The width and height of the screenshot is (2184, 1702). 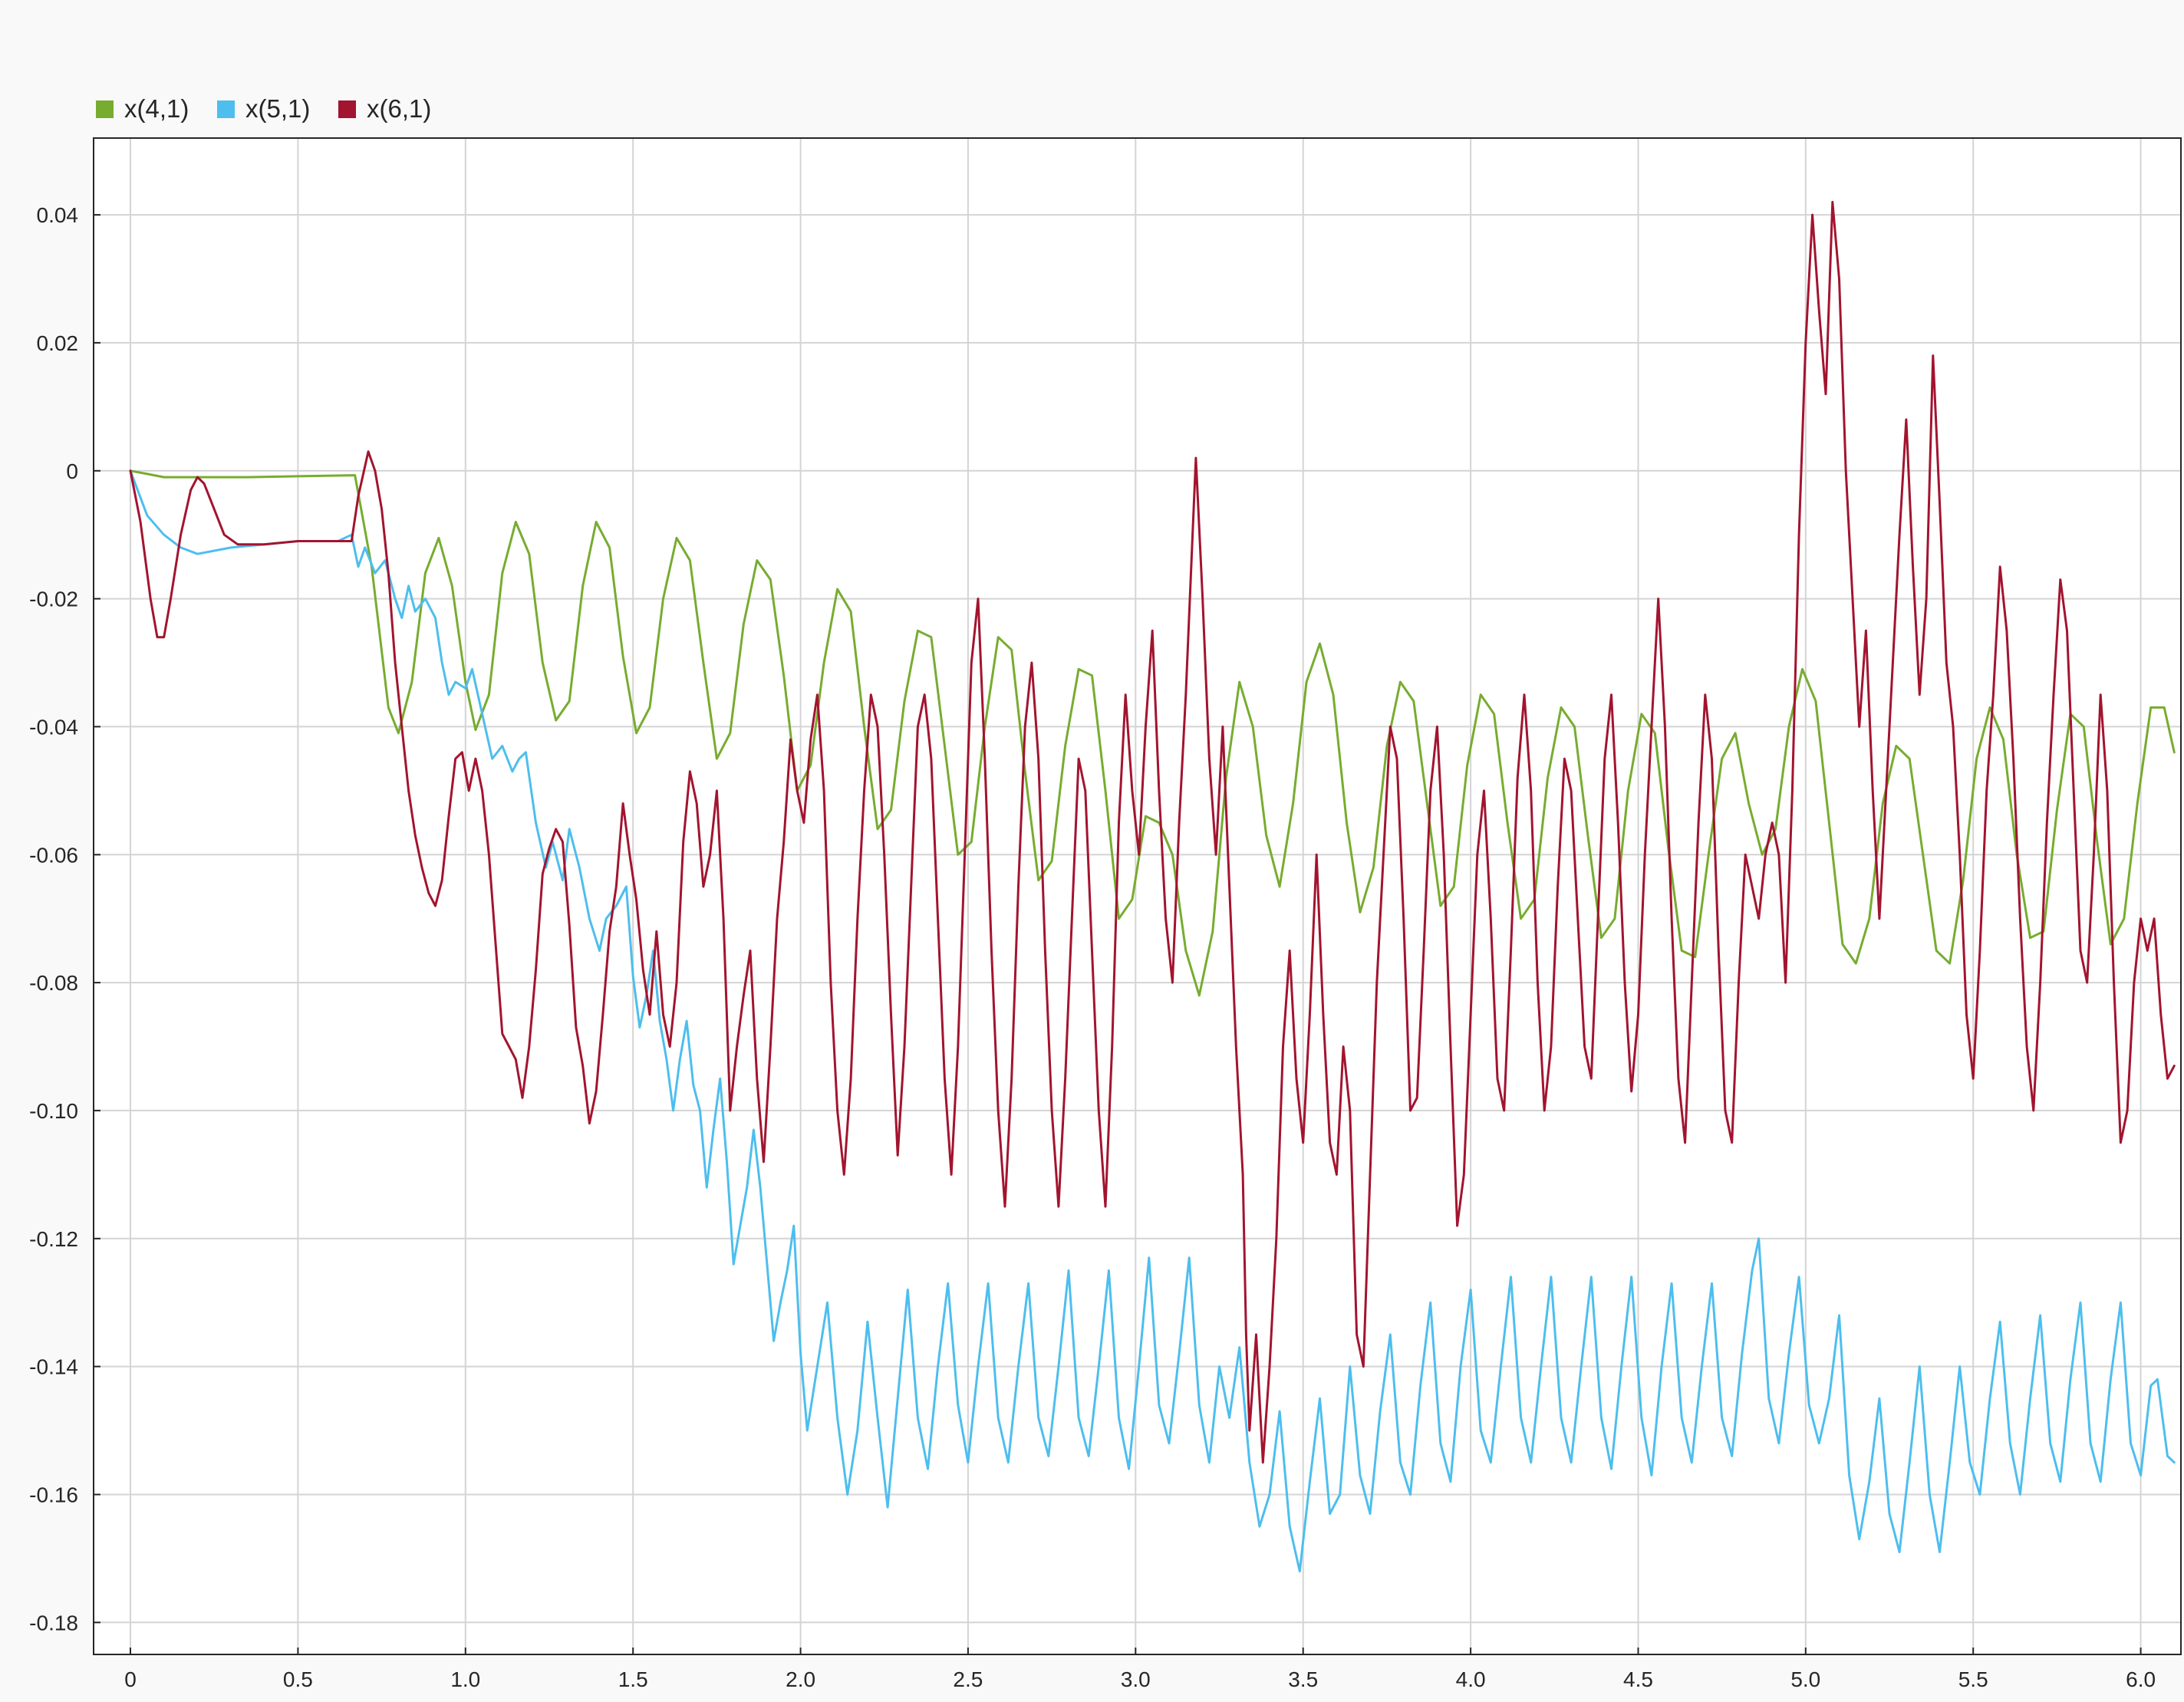 What do you see at coordinates (633, 1679) in the screenshot?
I see `x-tick-label: 1.5` at bounding box center [633, 1679].